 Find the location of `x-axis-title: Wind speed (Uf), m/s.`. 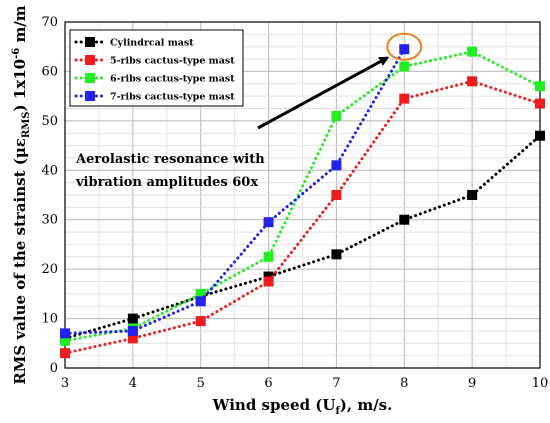

x-axis-title: Wind speed (Uf), m/s. is located at coordinates (302, 406).